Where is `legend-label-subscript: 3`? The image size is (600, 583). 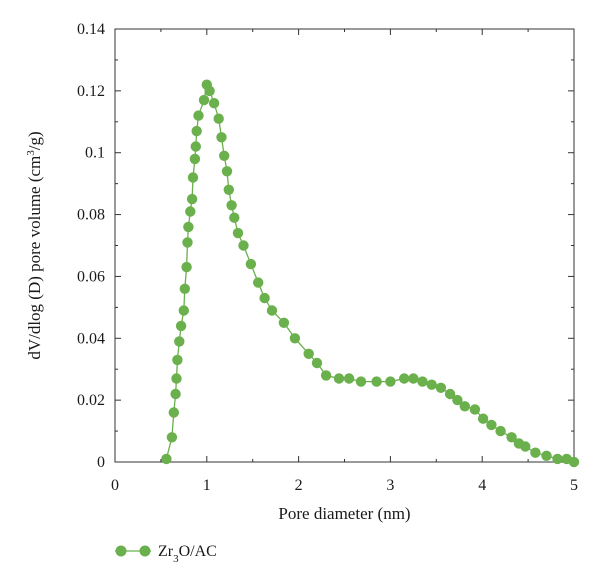
legend-label-subscript: 3 is located at coordinates (176, 559).